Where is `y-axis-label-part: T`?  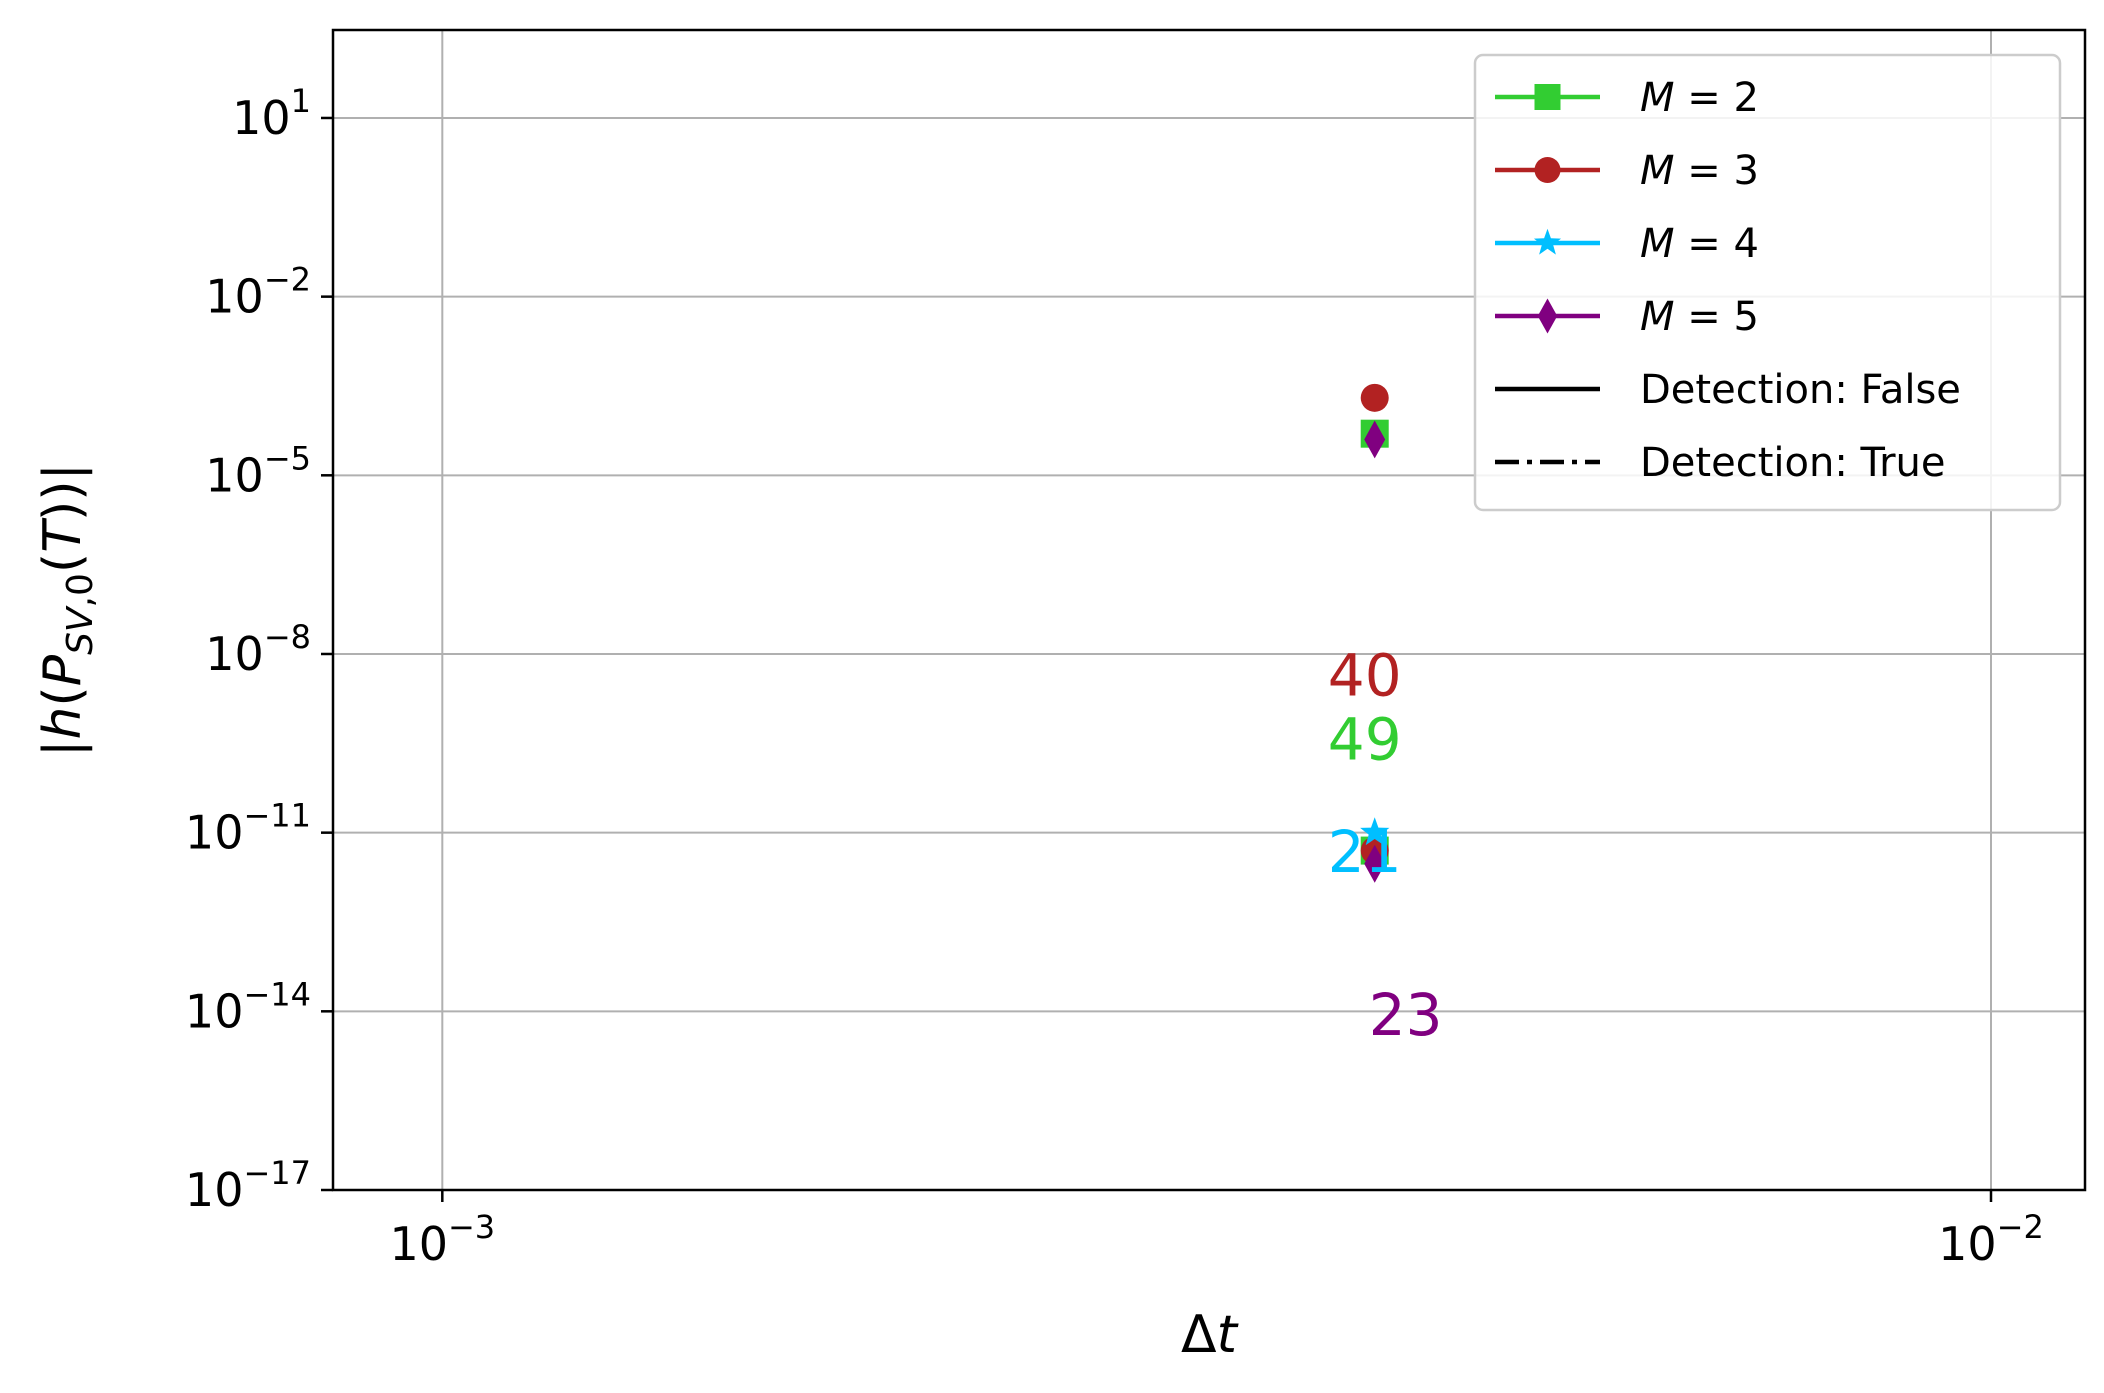 y-axis-label-part: T is located at coordinates (63, 535).